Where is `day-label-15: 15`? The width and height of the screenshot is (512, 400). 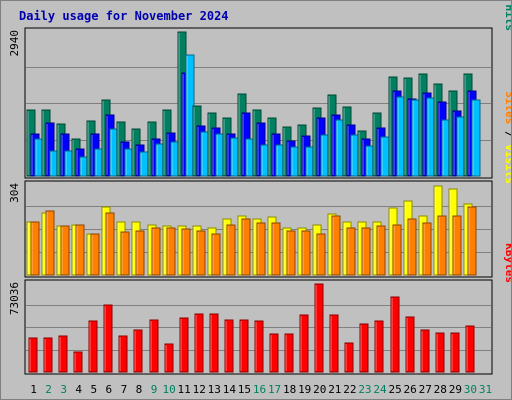 day-label-15: 15 is located at coordinates (244, 389).